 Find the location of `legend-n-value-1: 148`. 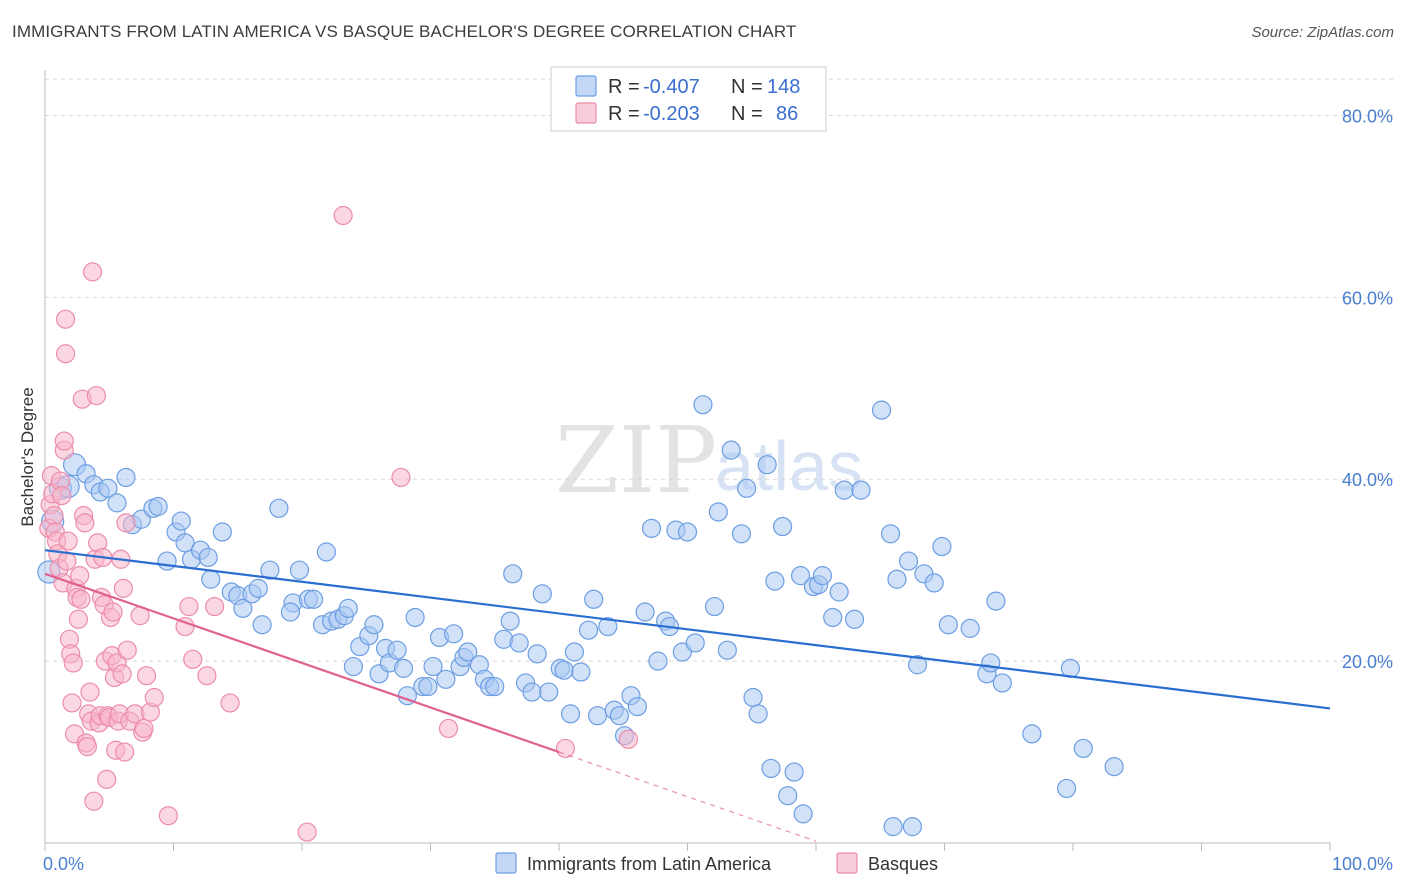

legend-n-value-1: 148 is located at coordinates (783, 87).